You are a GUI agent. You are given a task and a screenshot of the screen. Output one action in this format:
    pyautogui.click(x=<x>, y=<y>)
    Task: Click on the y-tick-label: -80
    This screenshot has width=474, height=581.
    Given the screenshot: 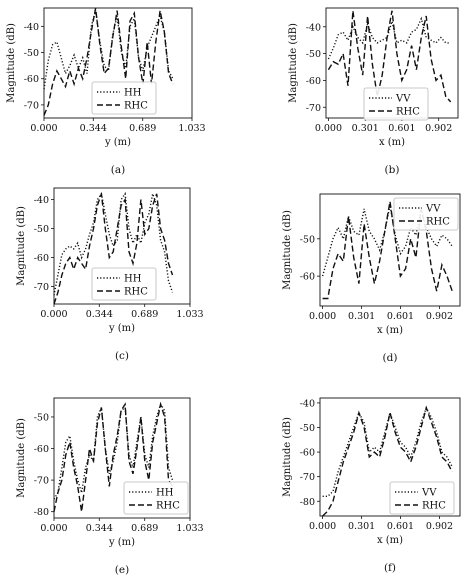 What is the action you would take?
    pyautogui.click(x=41, y=512)
    